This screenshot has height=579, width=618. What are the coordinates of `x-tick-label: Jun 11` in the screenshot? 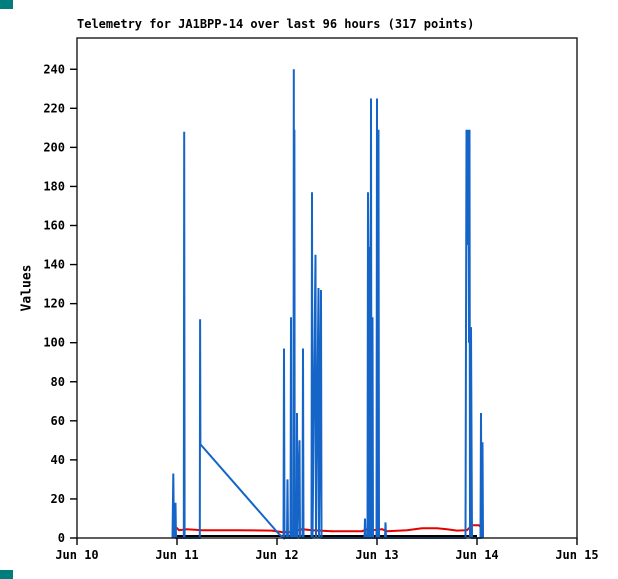 It's located at (176, 555).